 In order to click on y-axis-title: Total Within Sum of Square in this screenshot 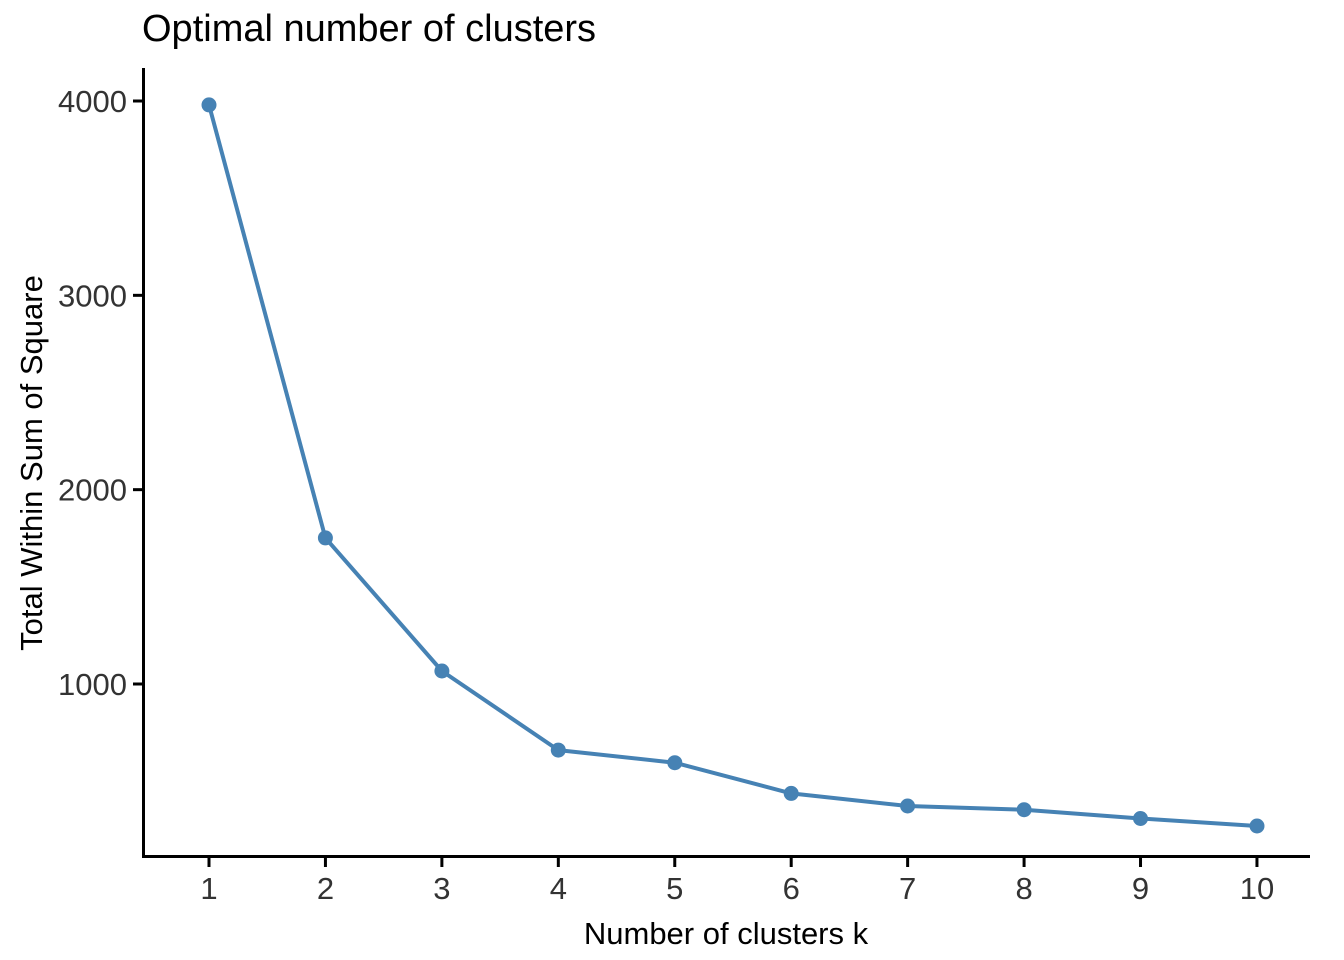, I will do `click(31, 463)`.